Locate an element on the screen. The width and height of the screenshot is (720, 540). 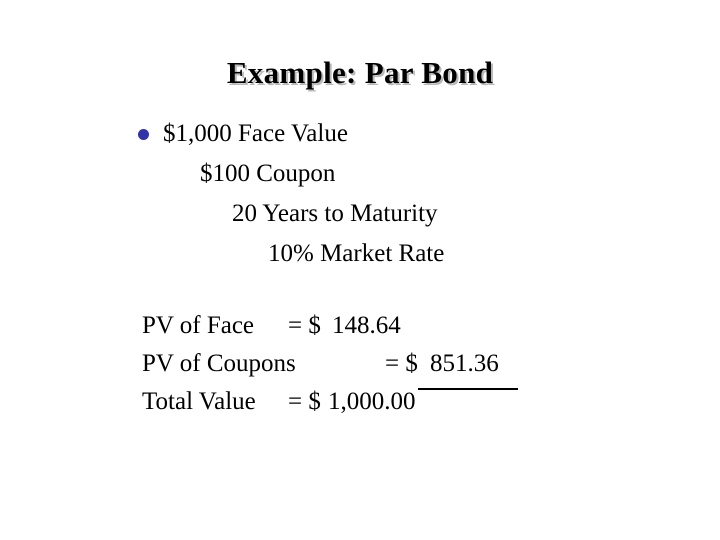
list-item: 20 Years to Maturity is located at coordinates (360, 218).